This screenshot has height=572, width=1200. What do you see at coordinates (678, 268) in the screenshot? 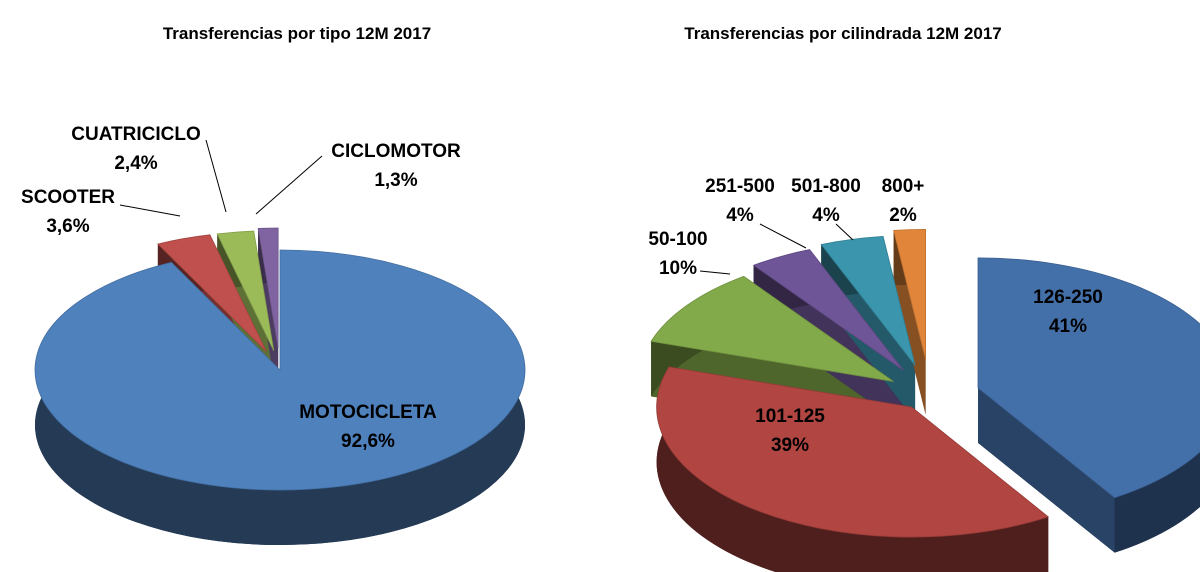
I see `label-percent: 10%` at bounding box center [678, 268].